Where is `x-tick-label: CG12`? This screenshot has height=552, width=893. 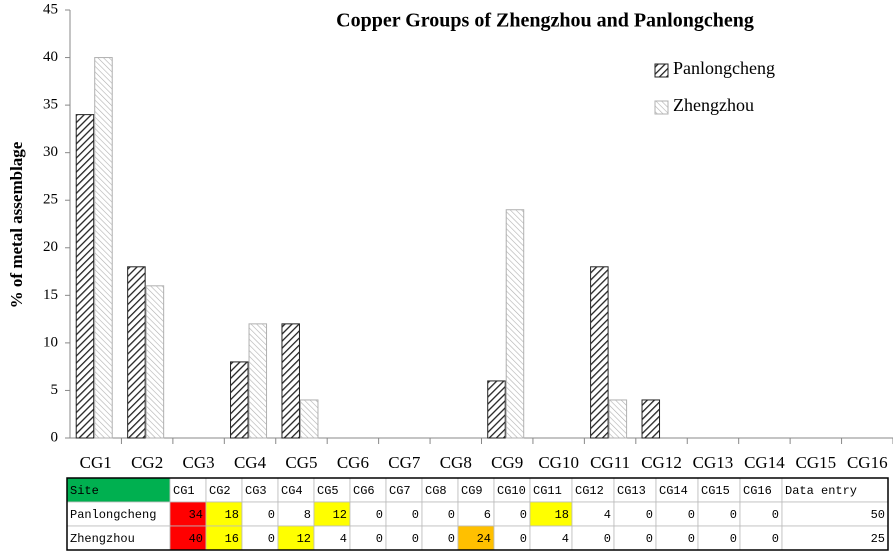 x-tick-label: CG12 is located at coordinates (661, 462).